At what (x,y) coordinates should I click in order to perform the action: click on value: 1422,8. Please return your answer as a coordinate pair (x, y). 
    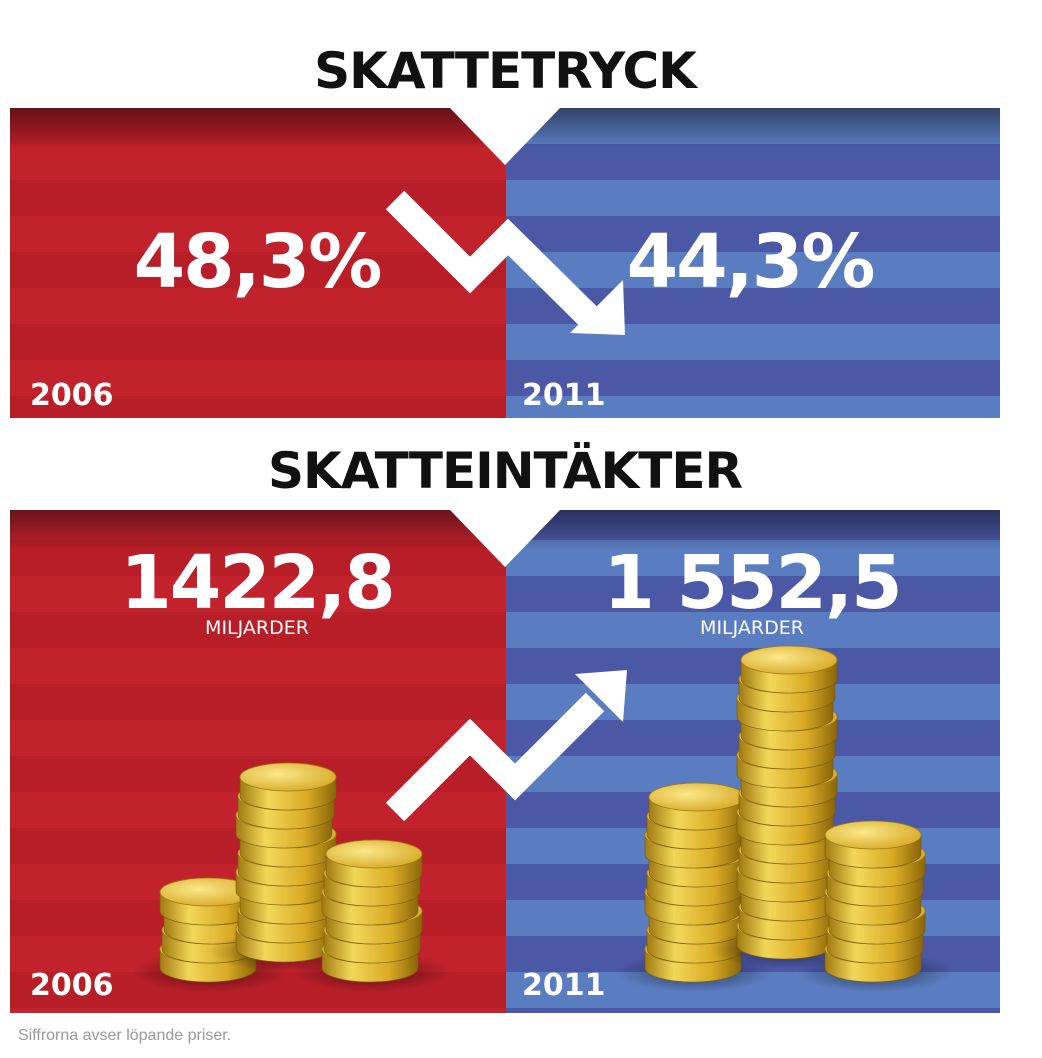
    Looking at the image, I should click on (257, 583).